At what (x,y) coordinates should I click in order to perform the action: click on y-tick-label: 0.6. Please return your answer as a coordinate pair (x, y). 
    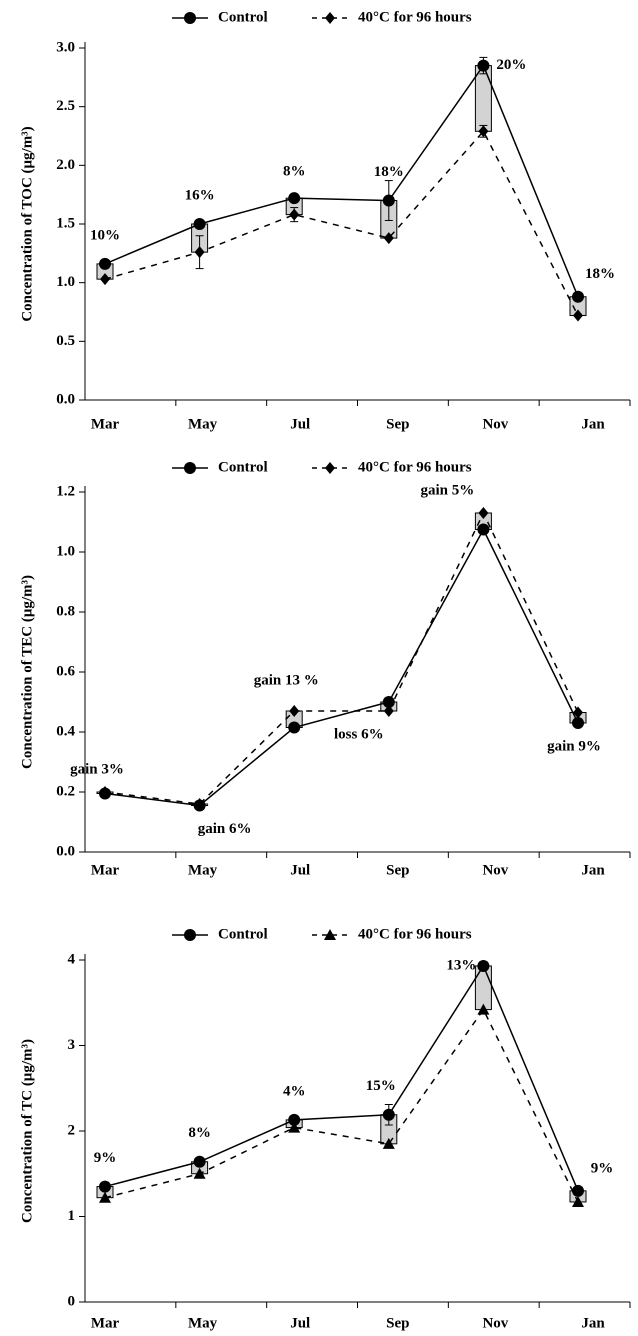
    Looking at the image, I should click on (65, 671).